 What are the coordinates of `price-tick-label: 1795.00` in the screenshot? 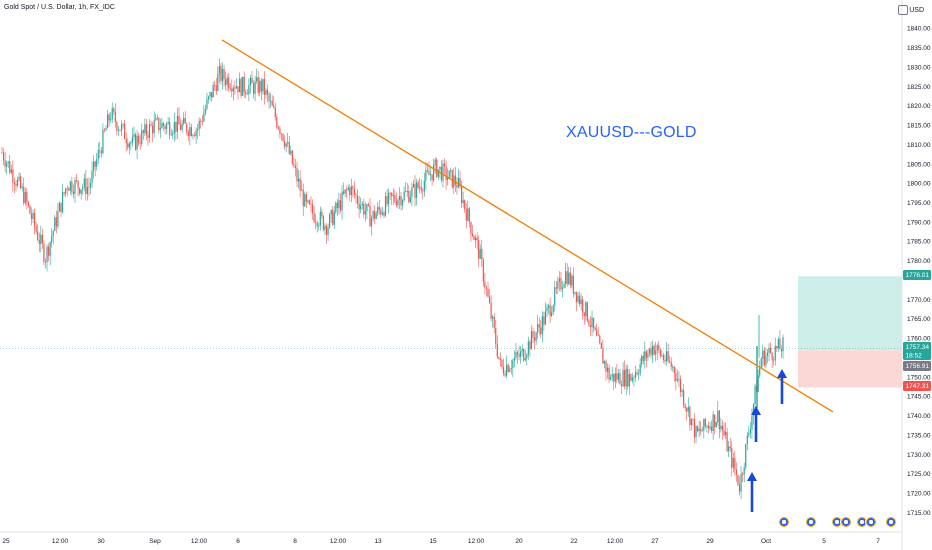 It's located at (919, 203).